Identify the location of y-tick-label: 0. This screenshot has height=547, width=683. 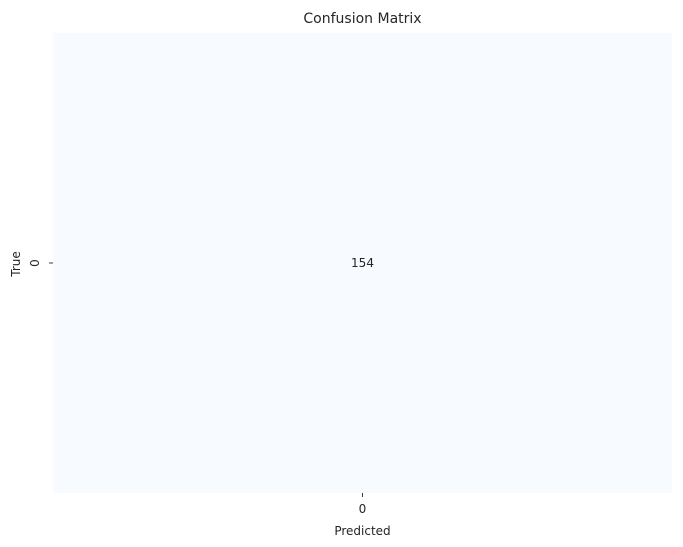
(35, 263).